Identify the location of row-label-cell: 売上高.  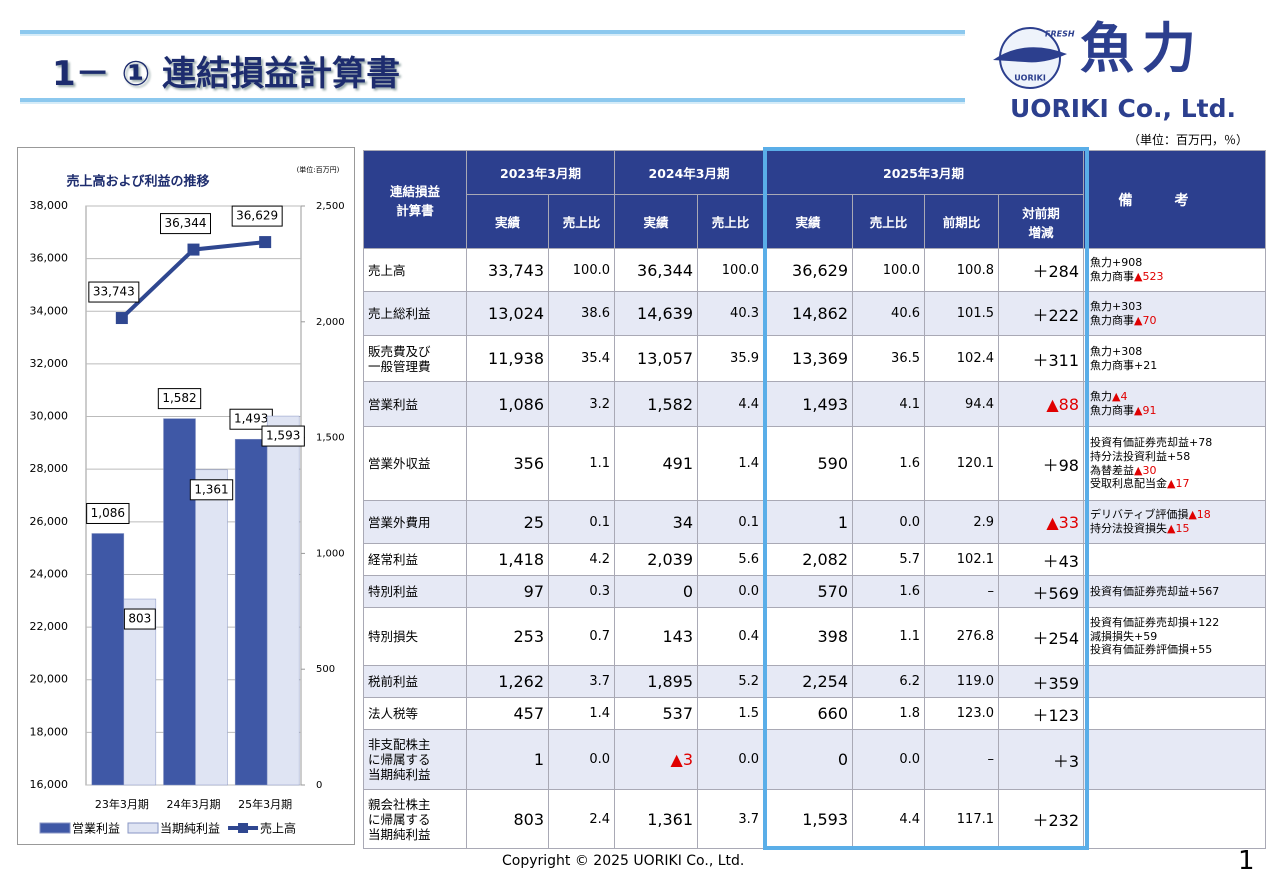
(415, 270).